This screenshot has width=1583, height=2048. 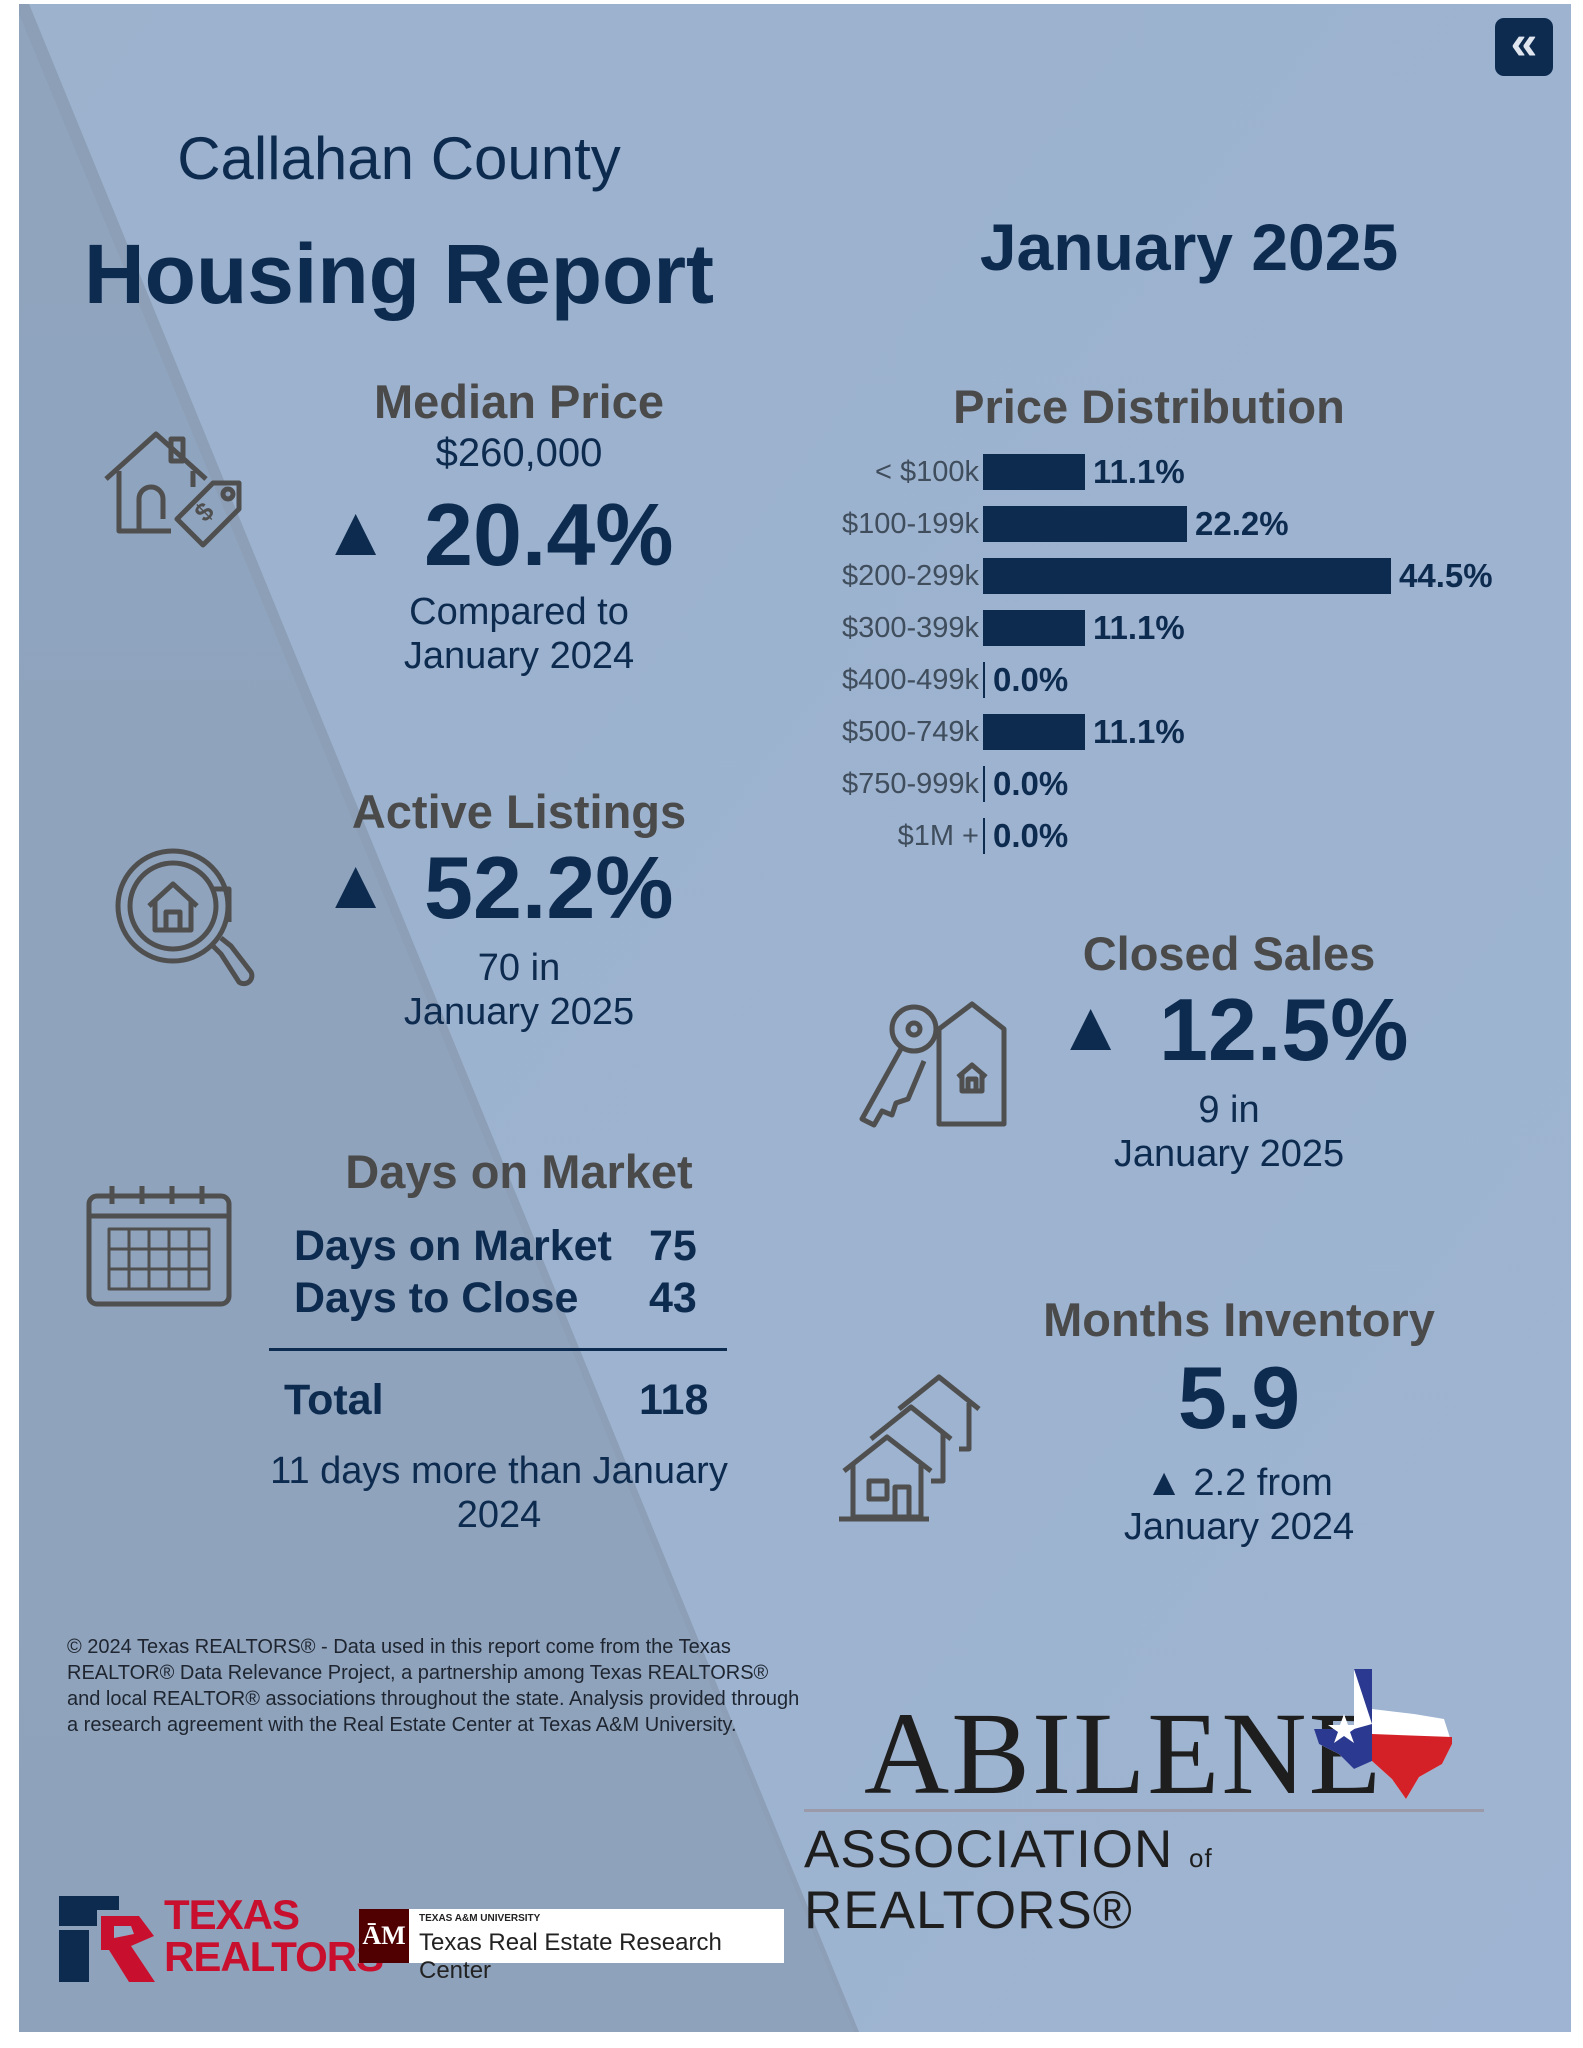 I want to click on tamu-center-name: Texas Real Estate Research Center, so click(x=570, y=1956).